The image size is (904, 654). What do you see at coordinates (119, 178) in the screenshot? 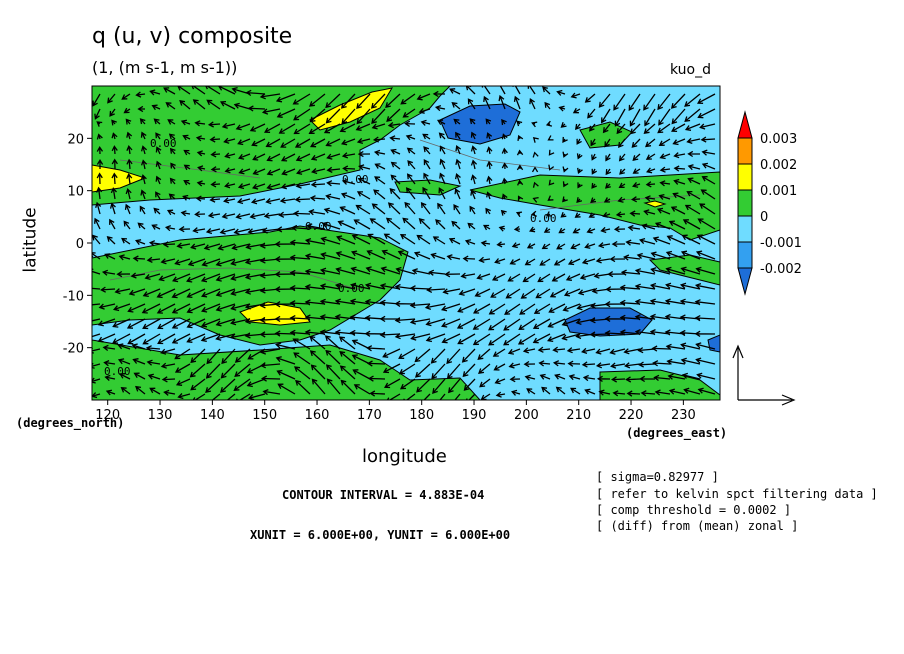
I see `high-region` at bounding box center [119, 178].